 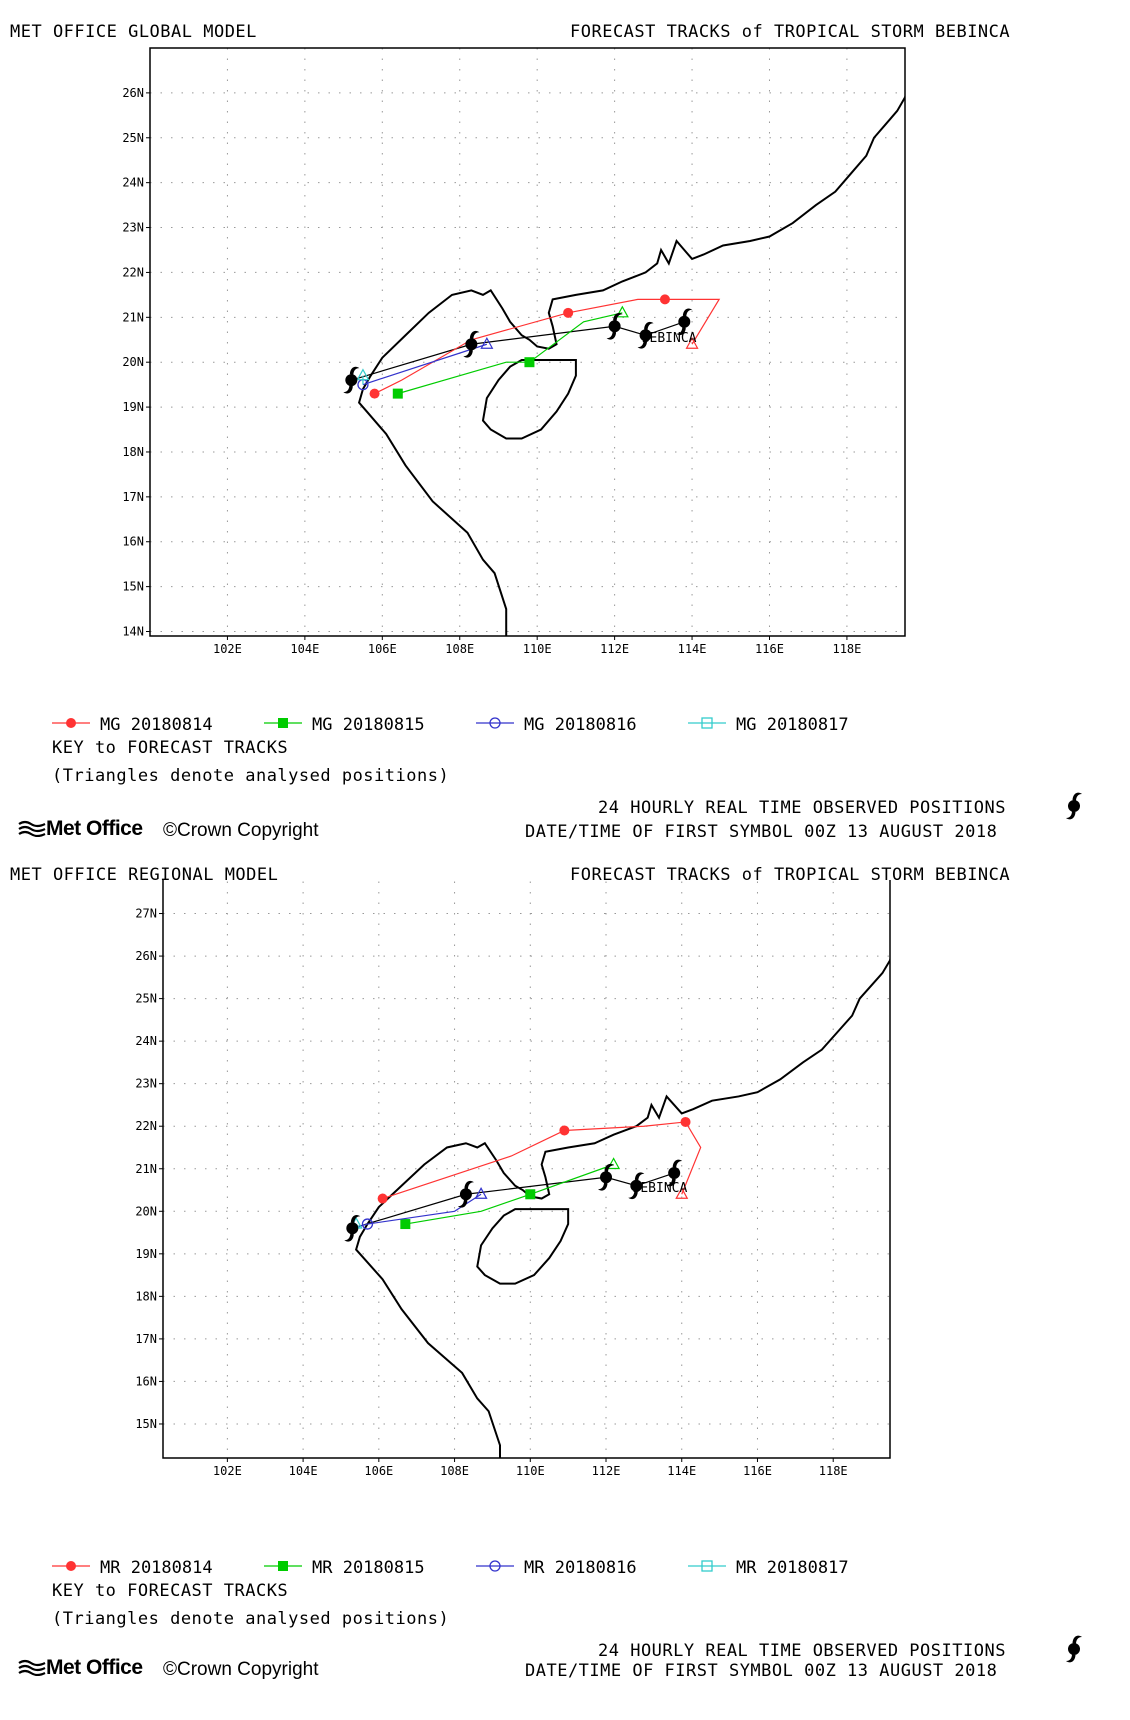 What do you see at coordinates (802, 1651) in the screenshot?
I see `observed-label: 24 HOURLY REAL TIME OBSERVED POSITIONS` at bounding box center [802, 1651].